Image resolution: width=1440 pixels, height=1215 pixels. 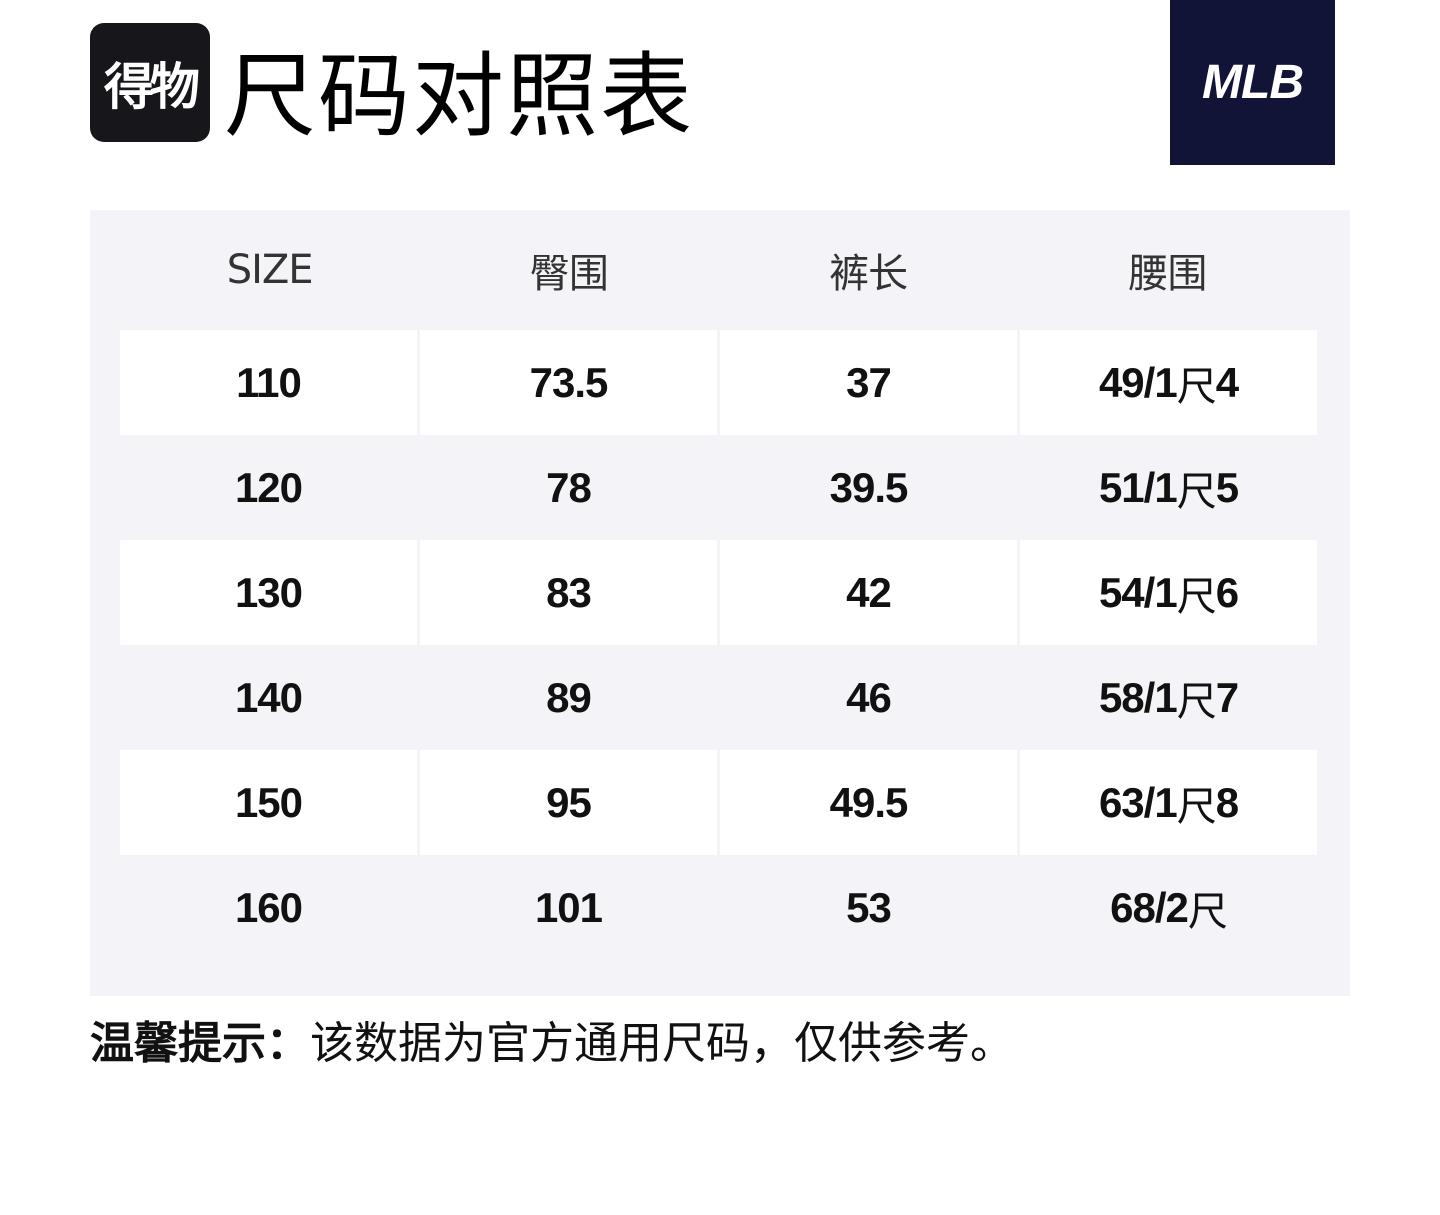 I want to click on table-row: 150 95 49.5 63/1 尺 8, so click(x=718, y=802).